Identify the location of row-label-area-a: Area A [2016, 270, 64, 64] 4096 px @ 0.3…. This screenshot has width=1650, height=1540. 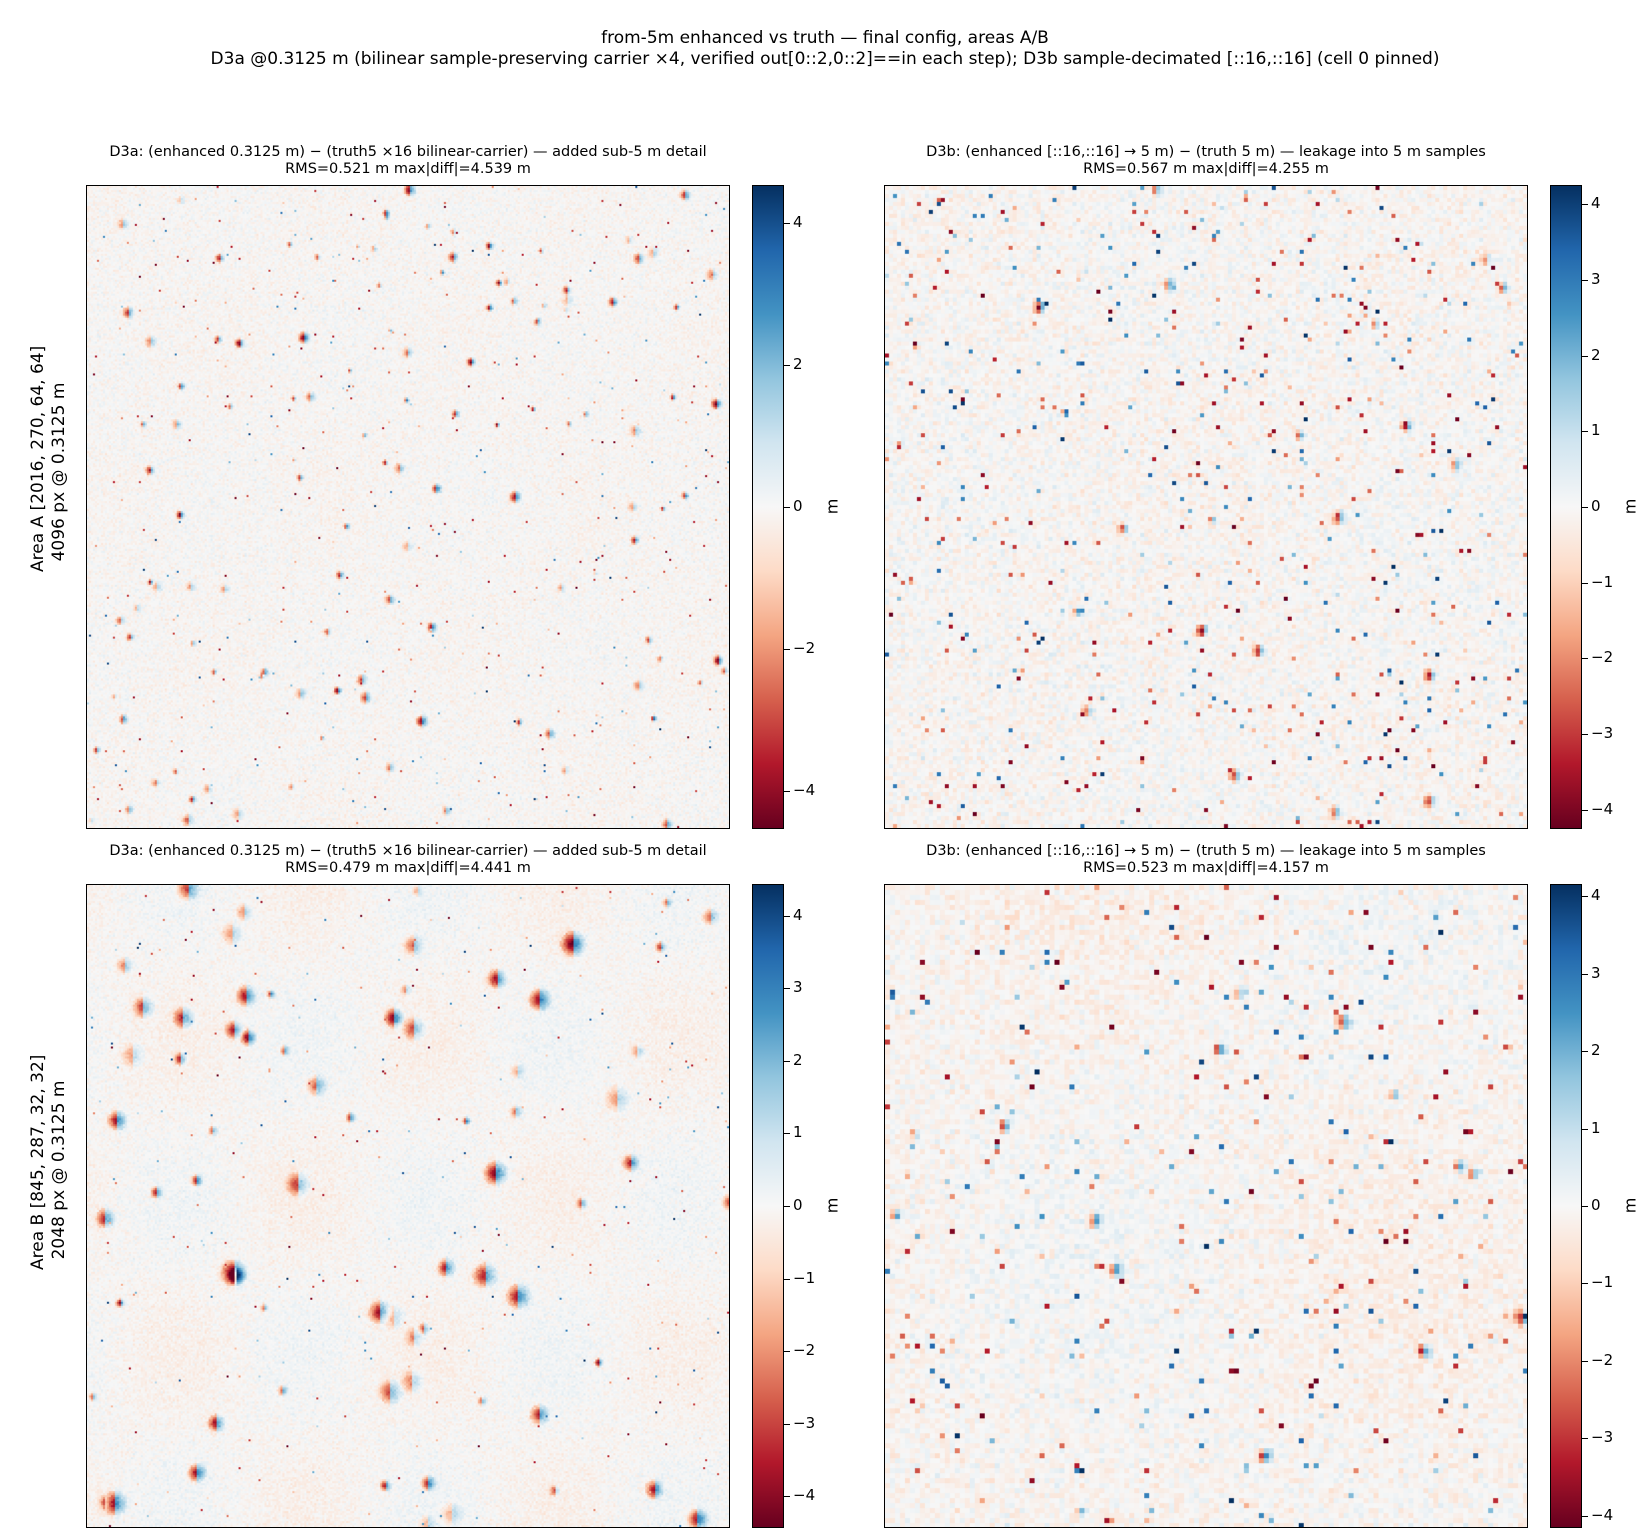
(50, 458).